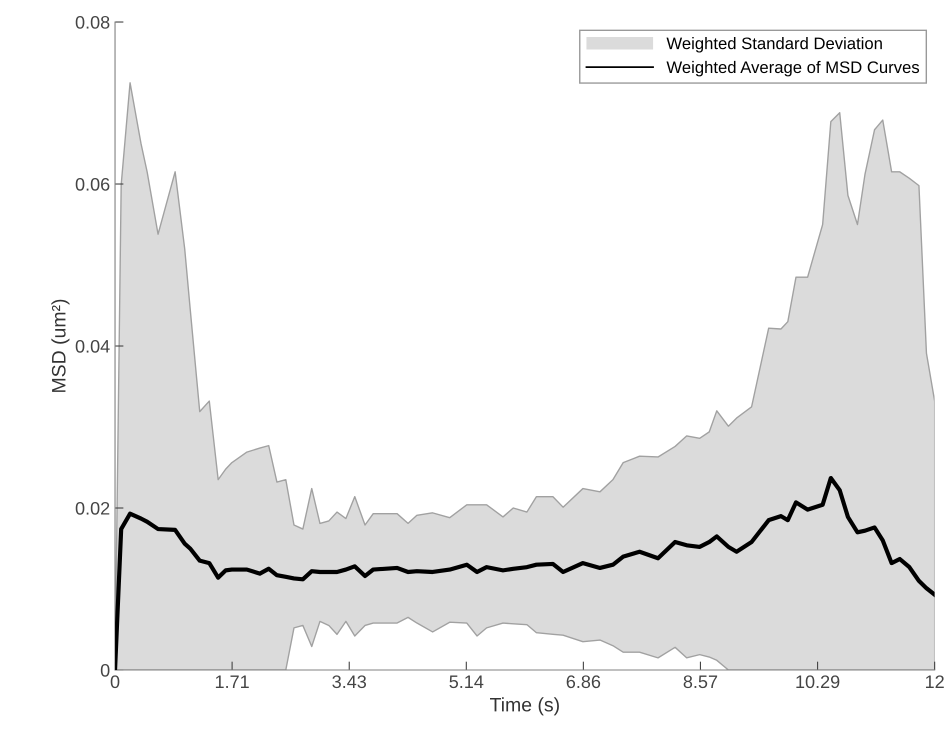  I want to click on annotation: Weighted Standard Deviation, so click(774, 45).